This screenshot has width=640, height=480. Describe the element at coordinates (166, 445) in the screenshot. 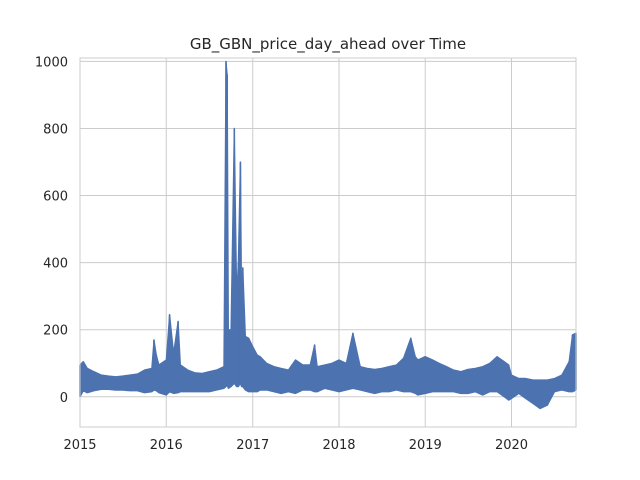

I see `x-tick-label: 2016` at that location.